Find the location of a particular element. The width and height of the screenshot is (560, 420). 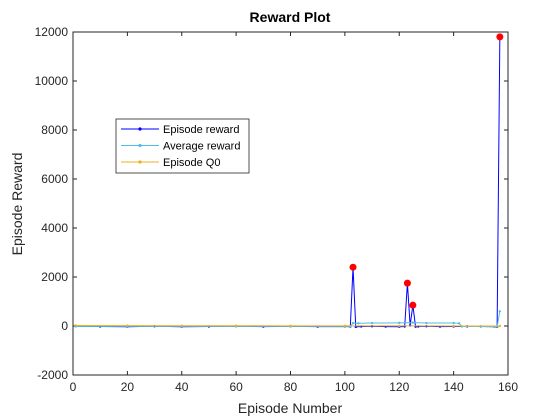

x-tick-label: 20 is located at coordinates (128, 387).